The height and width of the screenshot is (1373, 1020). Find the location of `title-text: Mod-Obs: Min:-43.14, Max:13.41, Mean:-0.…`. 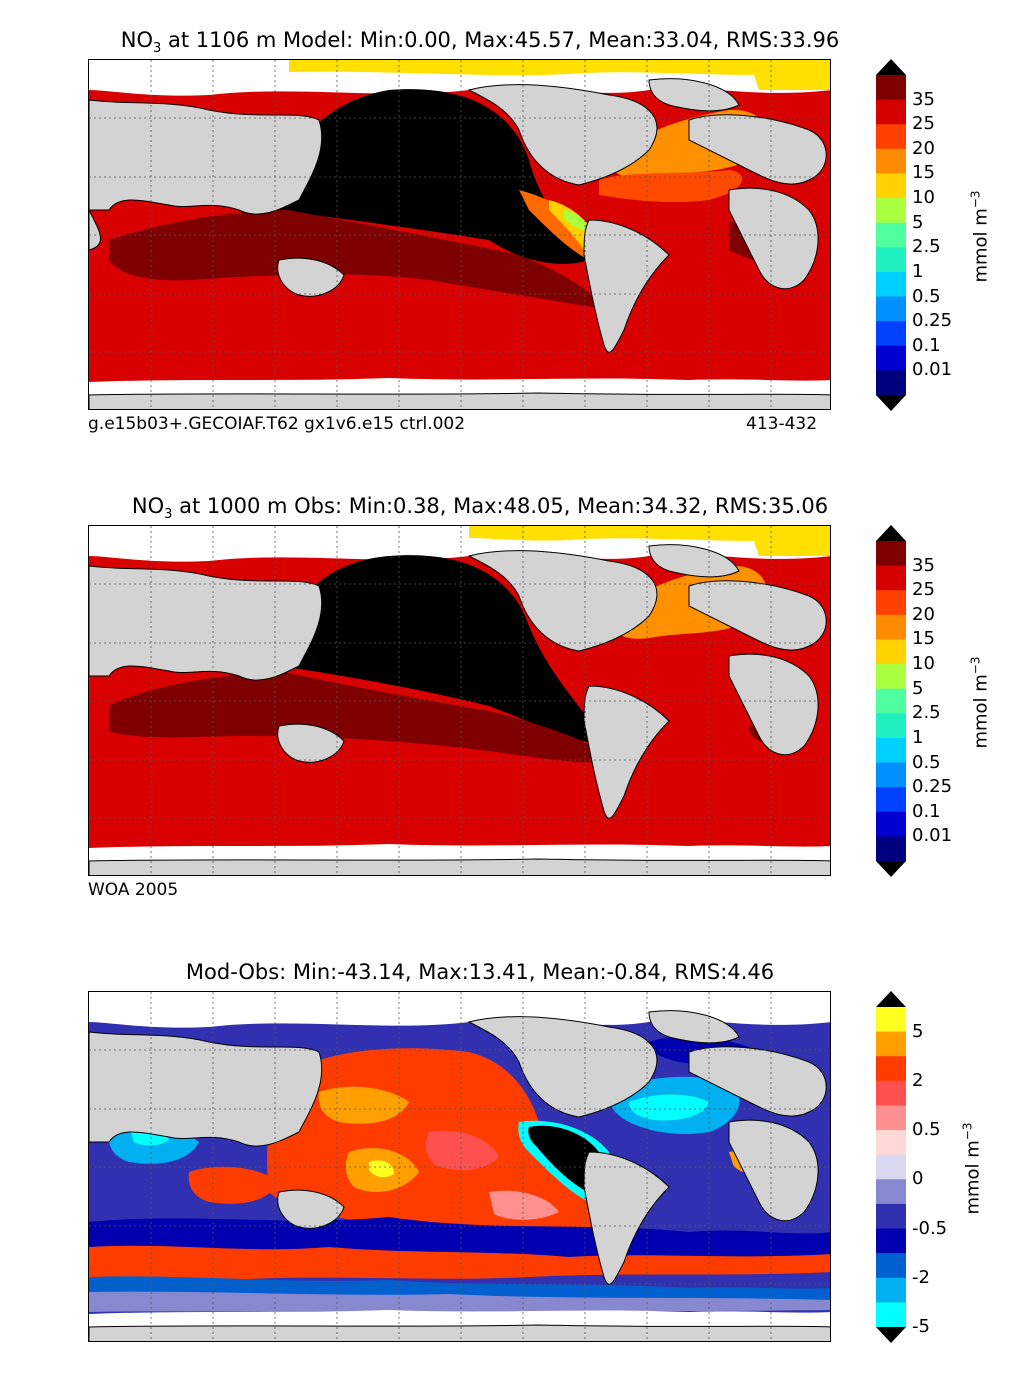

title-text: Mod-Obs: Min:-43.14, Max:13.41, Mean:-0.… is located at coordinates (480, 972).